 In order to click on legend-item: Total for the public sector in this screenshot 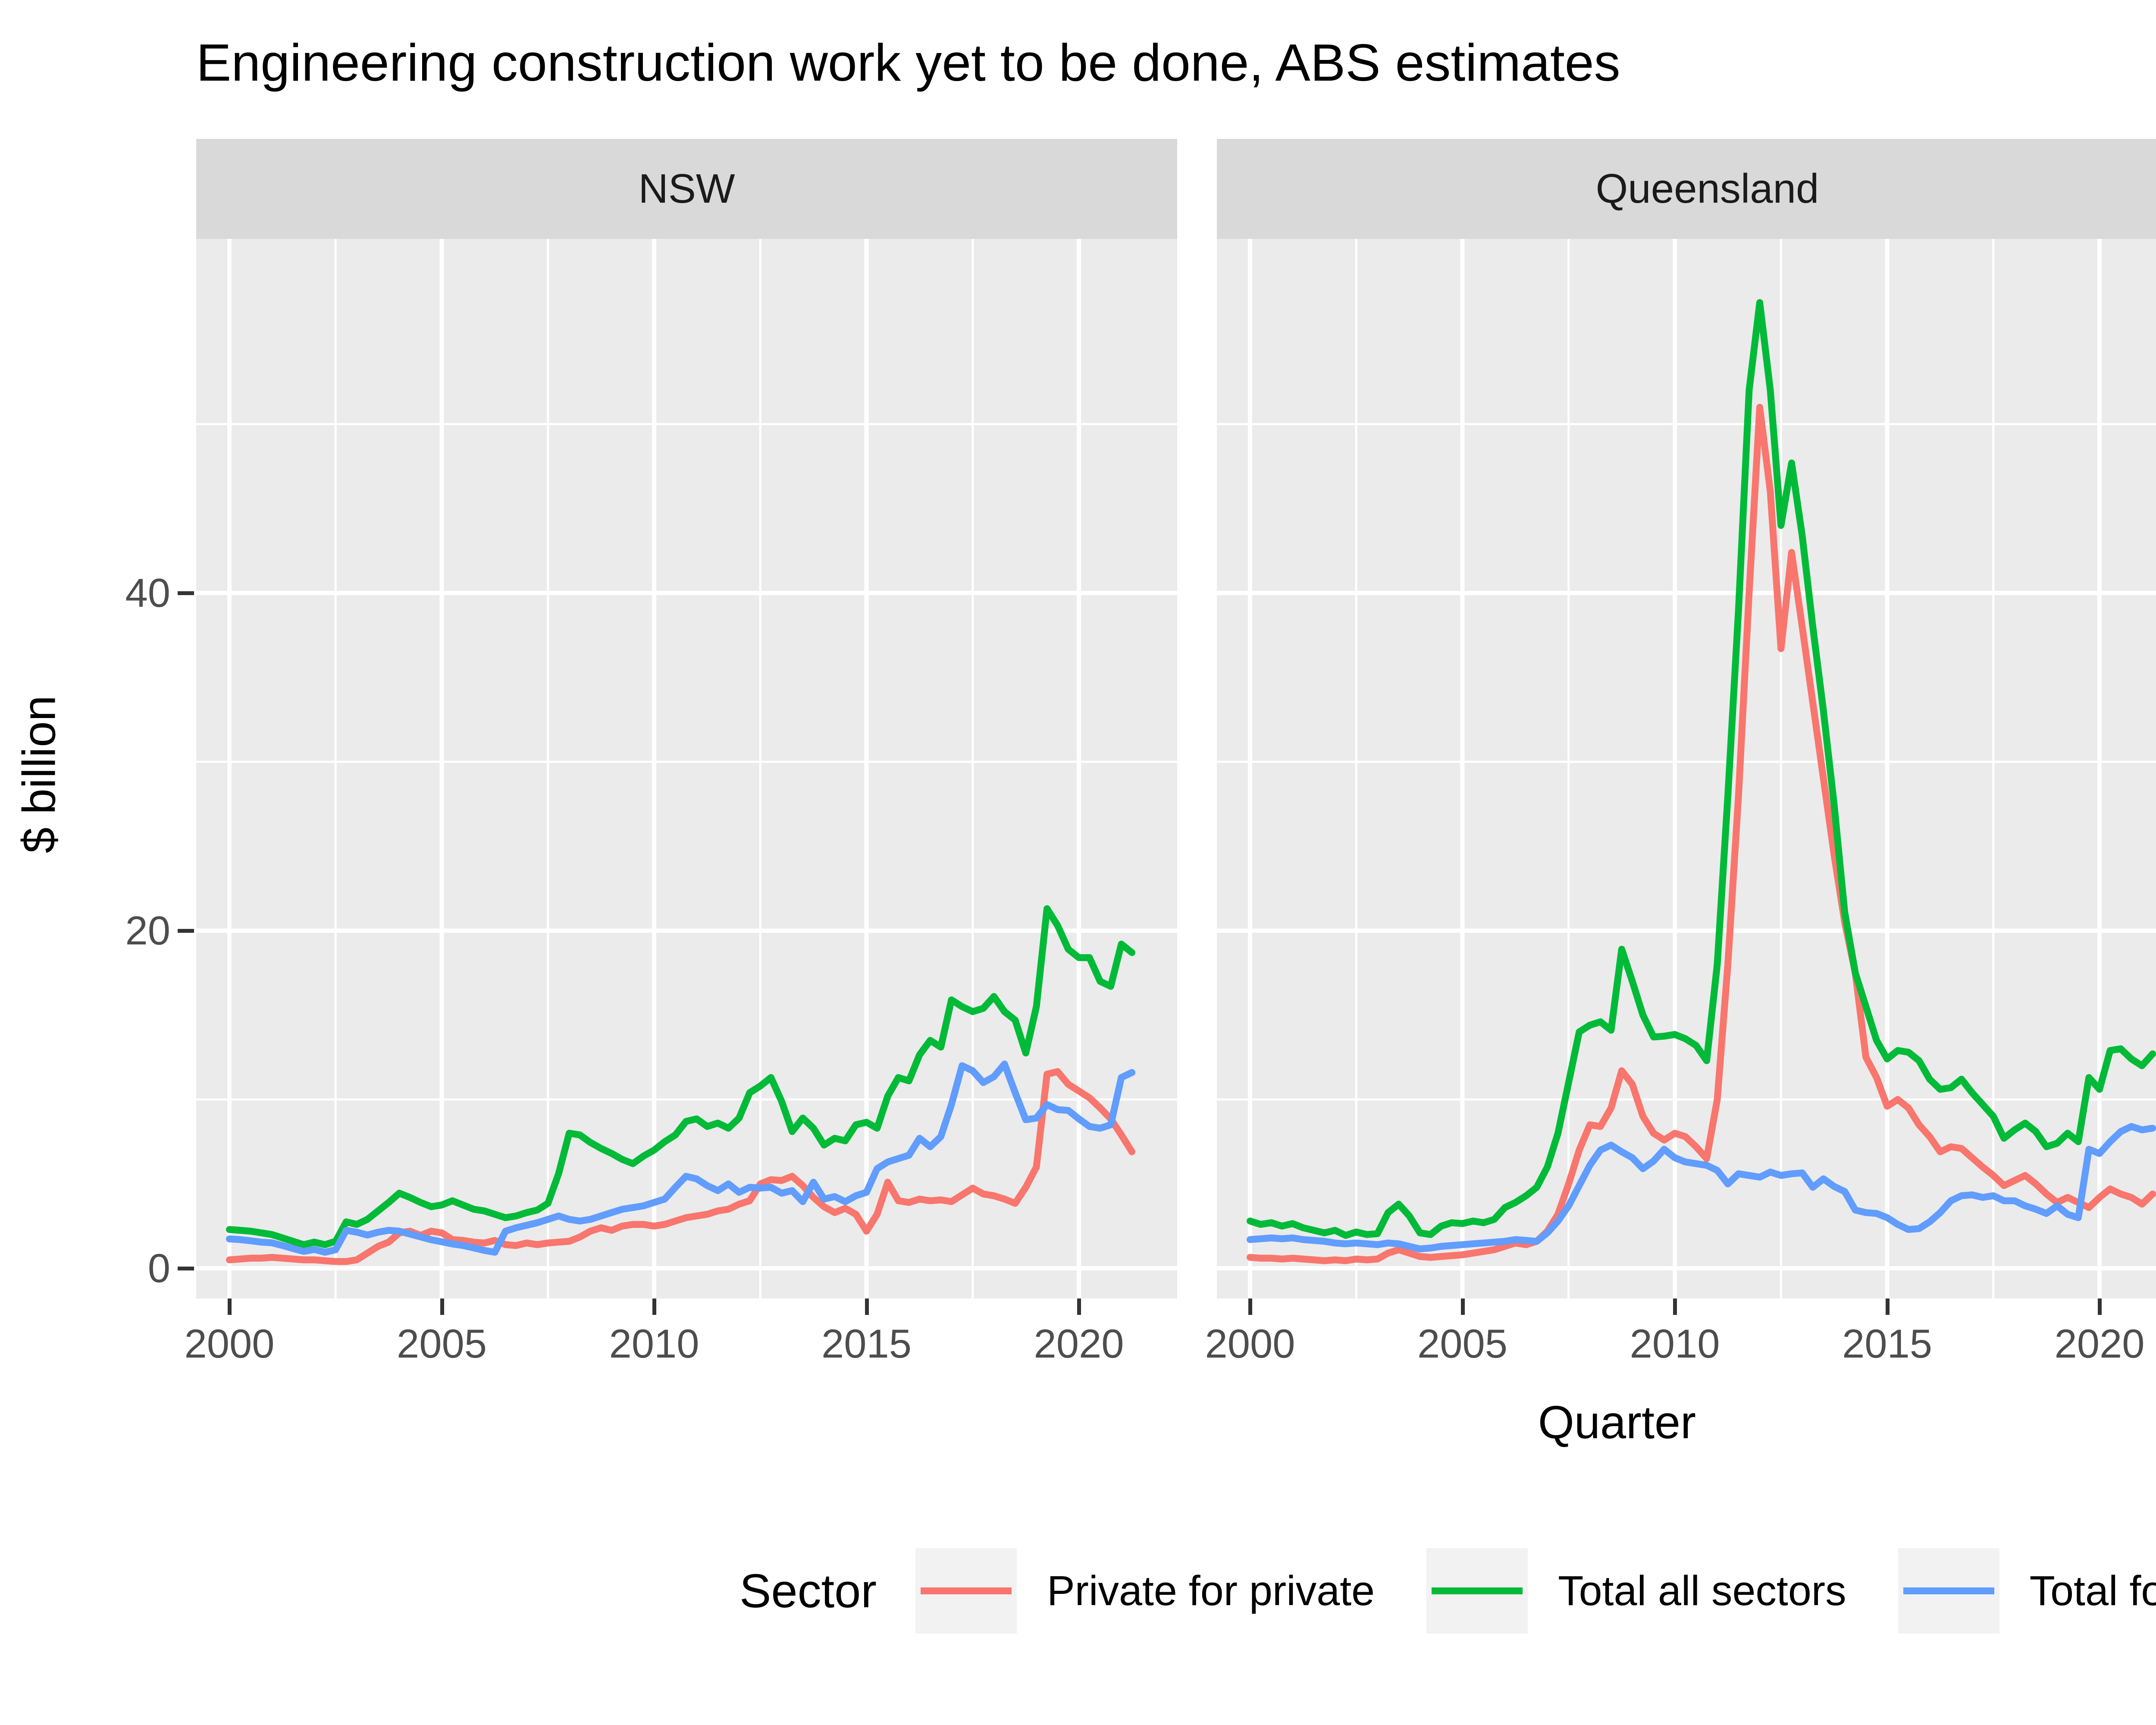, I will do `click(2027, 1591)`.